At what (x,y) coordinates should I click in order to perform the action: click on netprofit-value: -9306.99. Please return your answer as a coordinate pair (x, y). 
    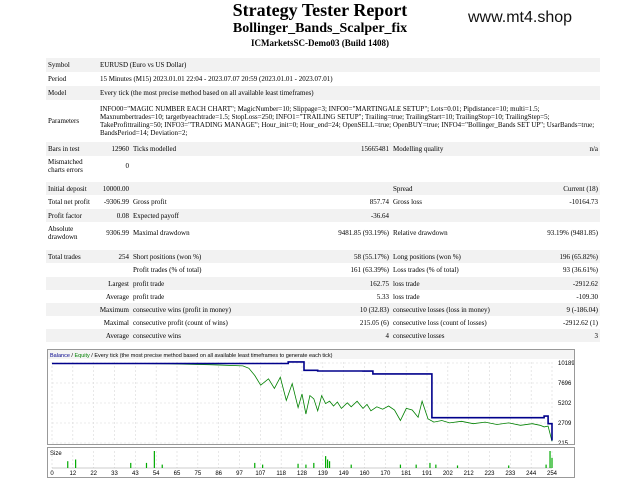
    Looking at the image, I should click on (116, 202).